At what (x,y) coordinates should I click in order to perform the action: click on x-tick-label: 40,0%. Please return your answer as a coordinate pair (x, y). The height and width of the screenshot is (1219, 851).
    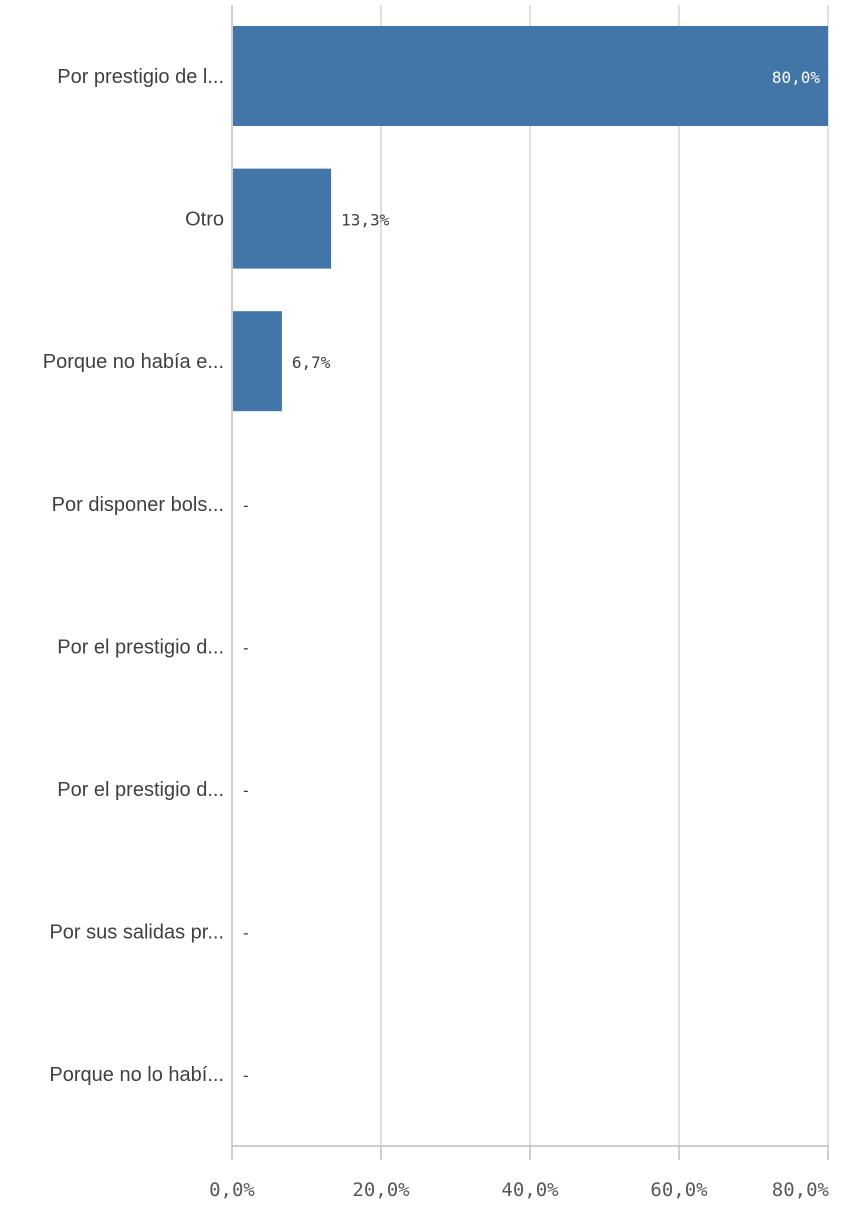
    Looking at the image, I should click on (530, 1190).